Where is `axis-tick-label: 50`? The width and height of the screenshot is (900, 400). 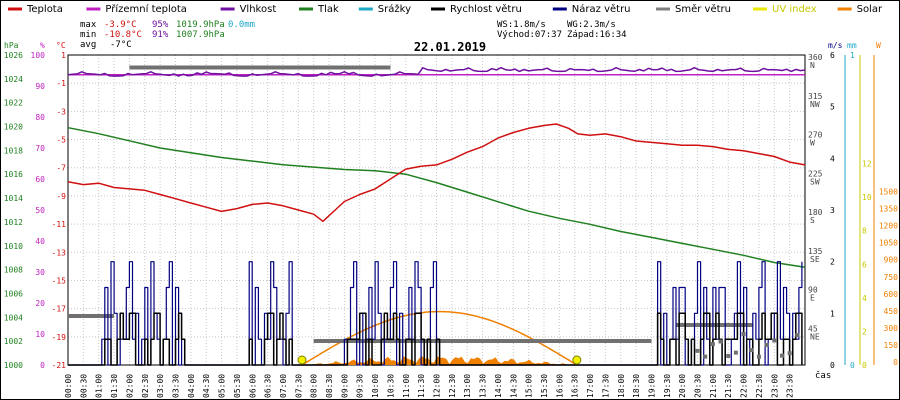 axis-tick-label: 50 is located at coordinates (40, 210).